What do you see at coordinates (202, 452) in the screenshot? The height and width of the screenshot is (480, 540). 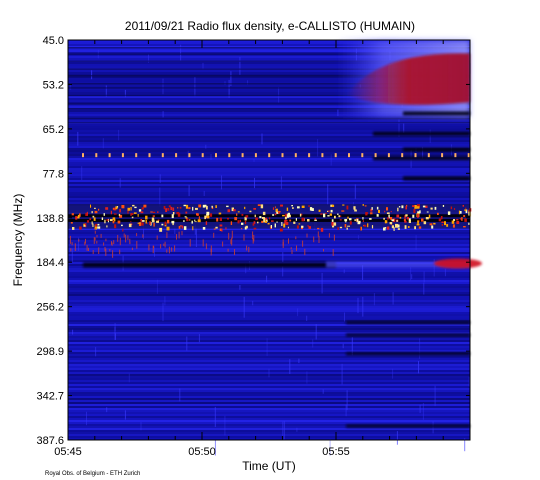 I see `x-tick-label: 05:50` at bounding box center [202, 452].